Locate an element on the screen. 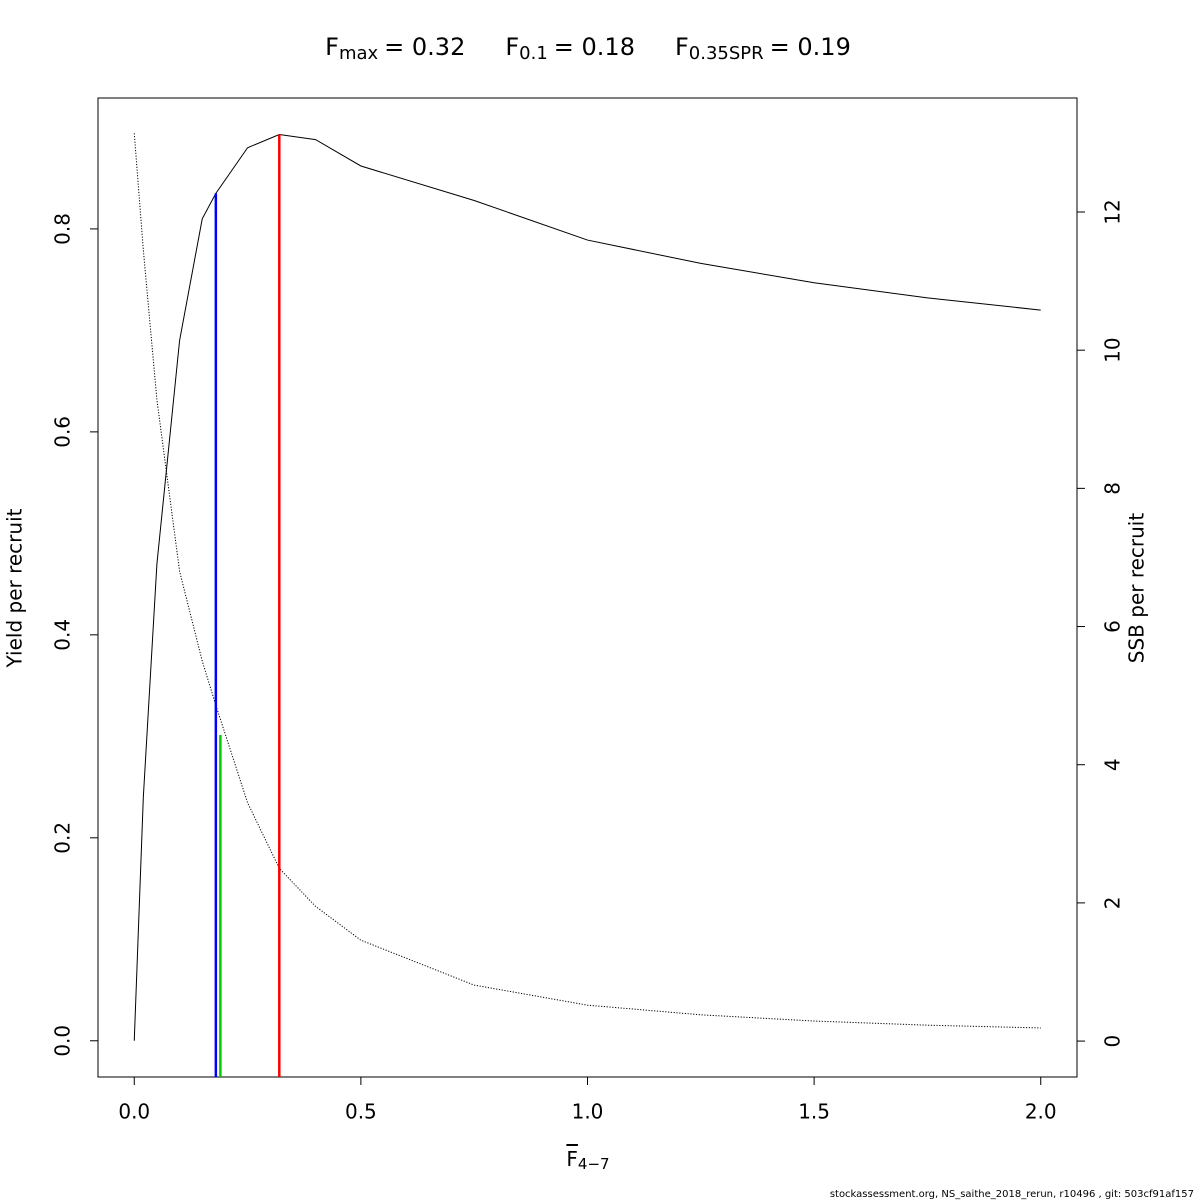 The image size is (1200, 1200). x-axis-label: F4−7 is located at coordinates (587, 1160).